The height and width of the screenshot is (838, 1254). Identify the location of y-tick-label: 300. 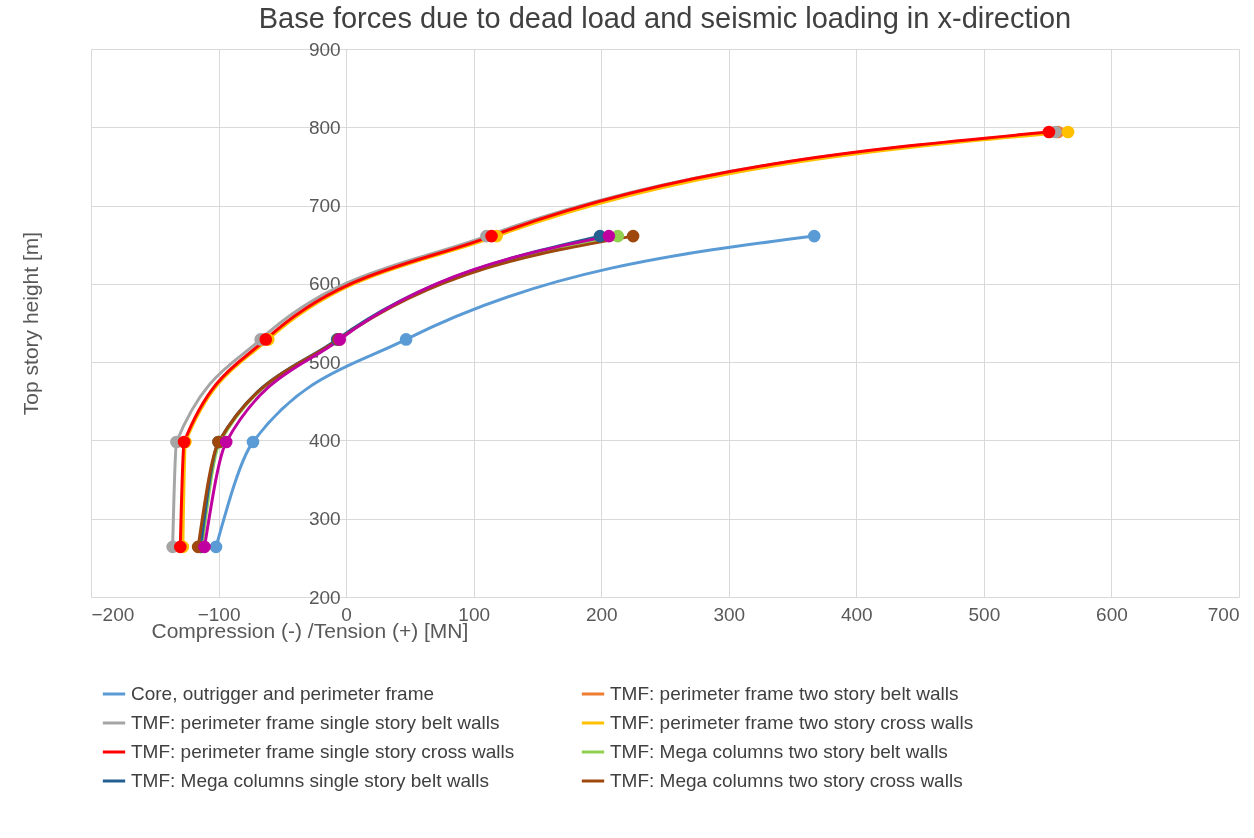
(324, 519).